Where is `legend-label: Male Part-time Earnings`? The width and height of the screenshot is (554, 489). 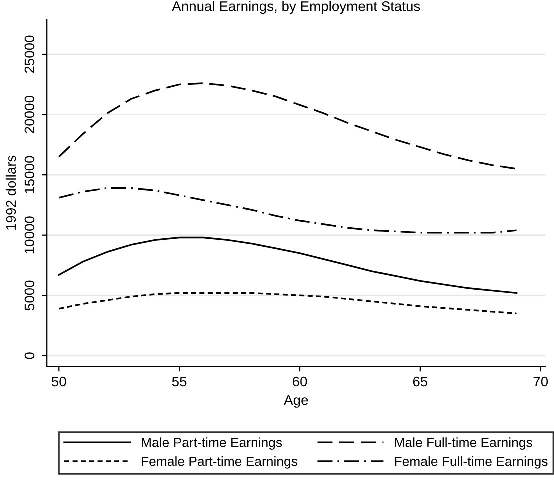 legend-label: Male Part-time Earnings is located at coordinates (212, 444).